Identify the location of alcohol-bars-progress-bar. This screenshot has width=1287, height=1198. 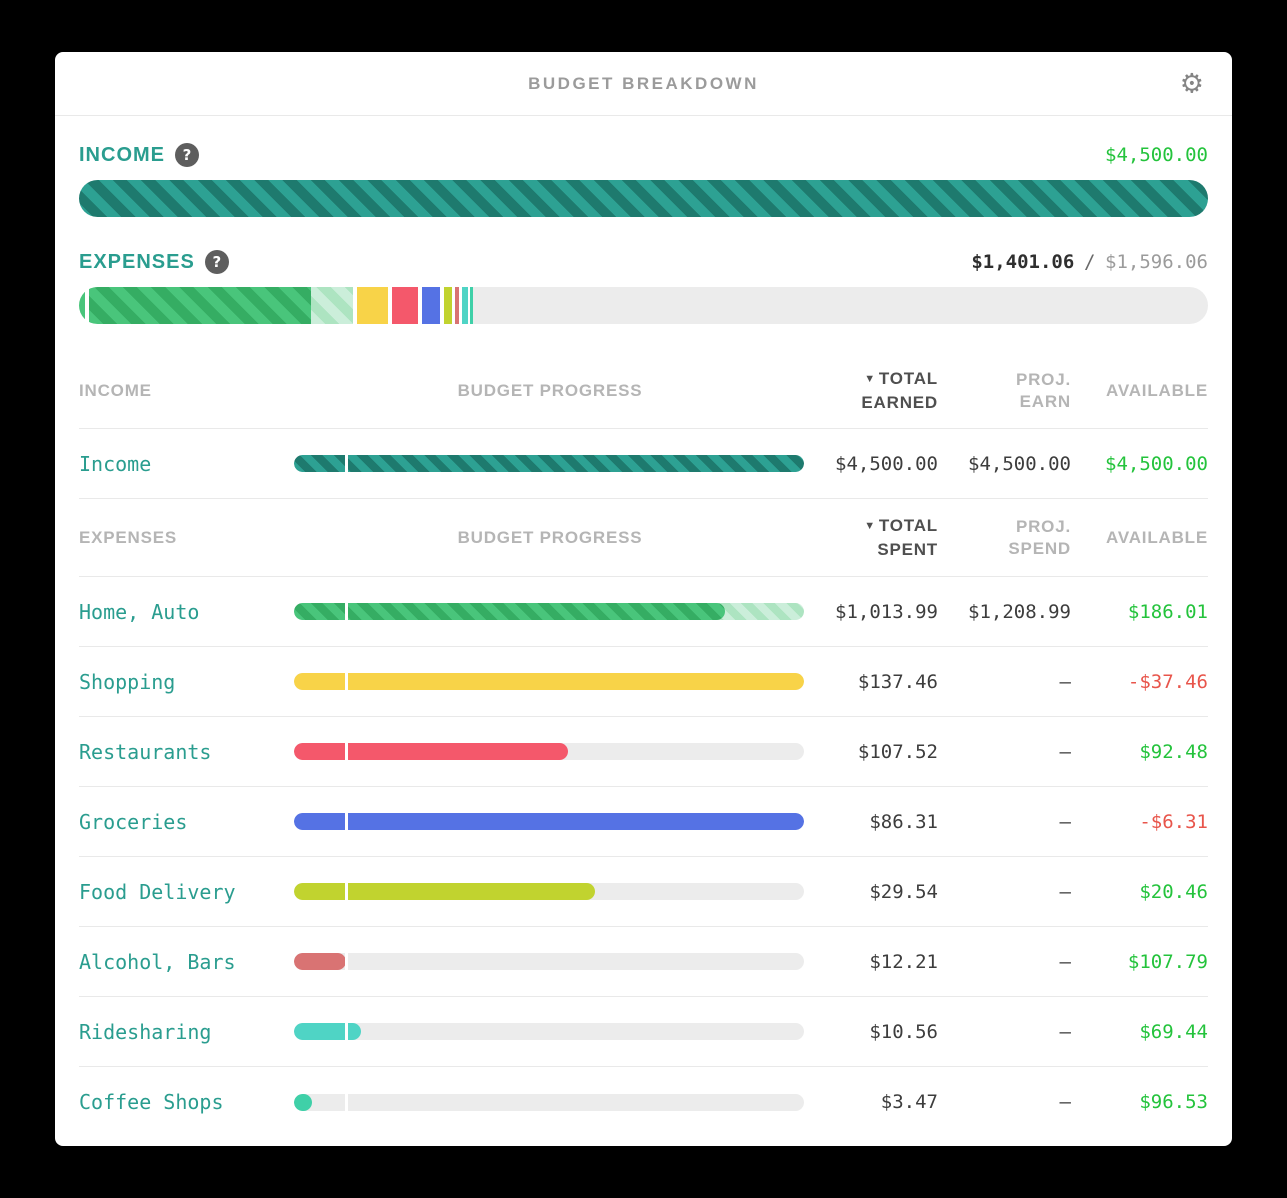
(549, 961).